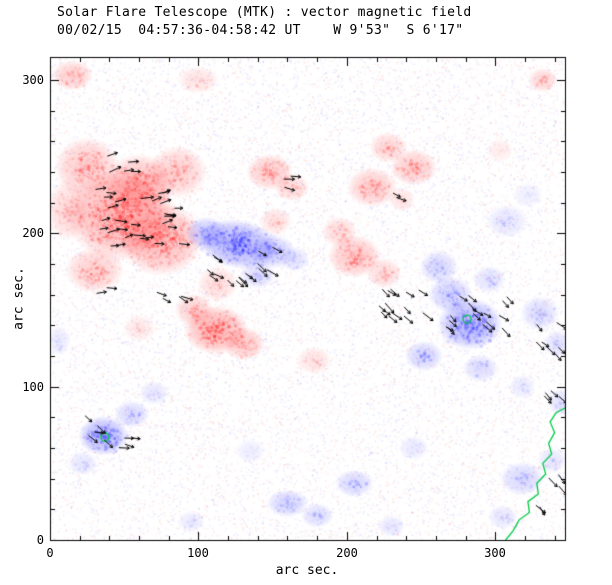 This screenshot has height=585, width=612. I want to click on y-tick-label-0: 0, so click(40, 540).